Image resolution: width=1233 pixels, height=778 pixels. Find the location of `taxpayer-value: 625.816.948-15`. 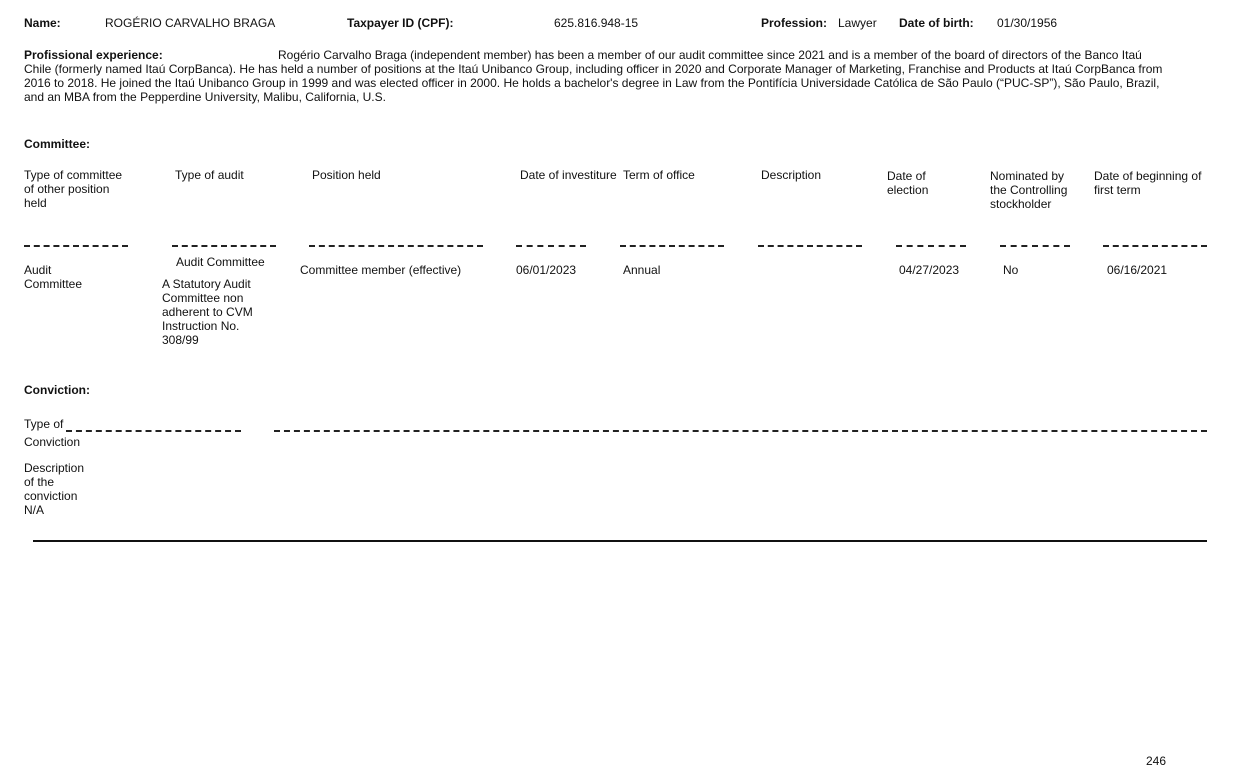

taxpayer-value: 625.816.948-15 is located at coordinates (596, 23).